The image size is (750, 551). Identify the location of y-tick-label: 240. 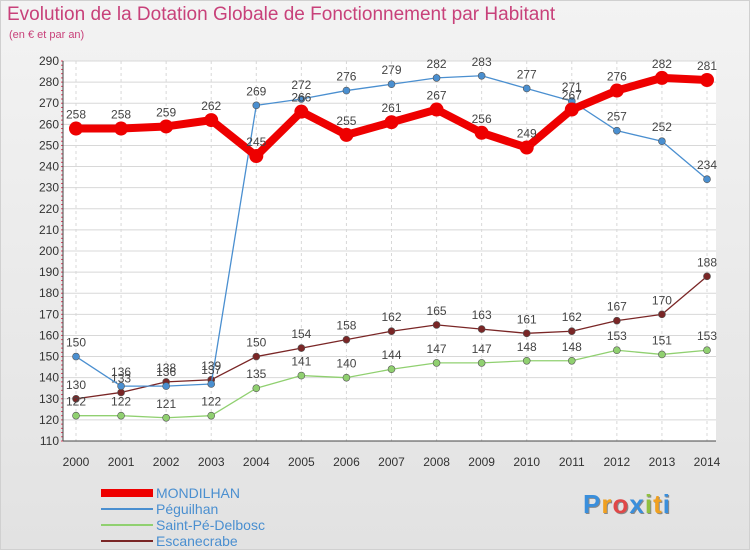
(49, 167).